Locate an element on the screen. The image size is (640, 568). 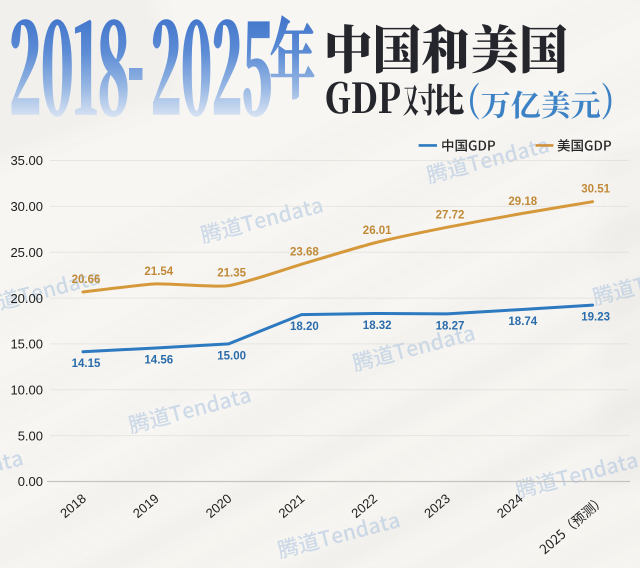
svg-text: 14.15 is located at coordinates (86, 364).